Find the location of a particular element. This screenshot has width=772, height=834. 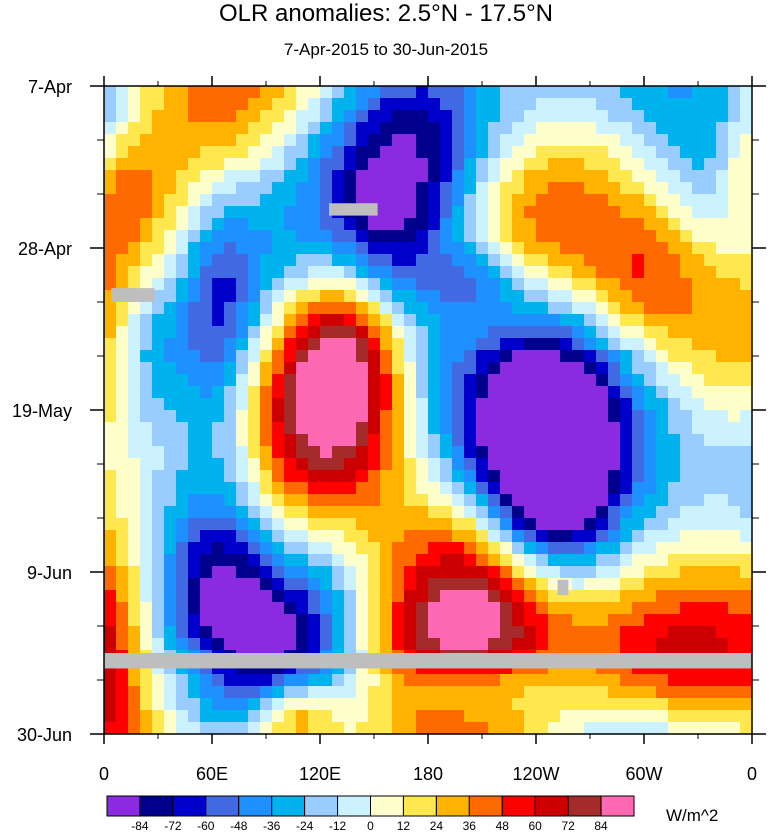

colorbar-swatch is located at coordinates (584, 806).